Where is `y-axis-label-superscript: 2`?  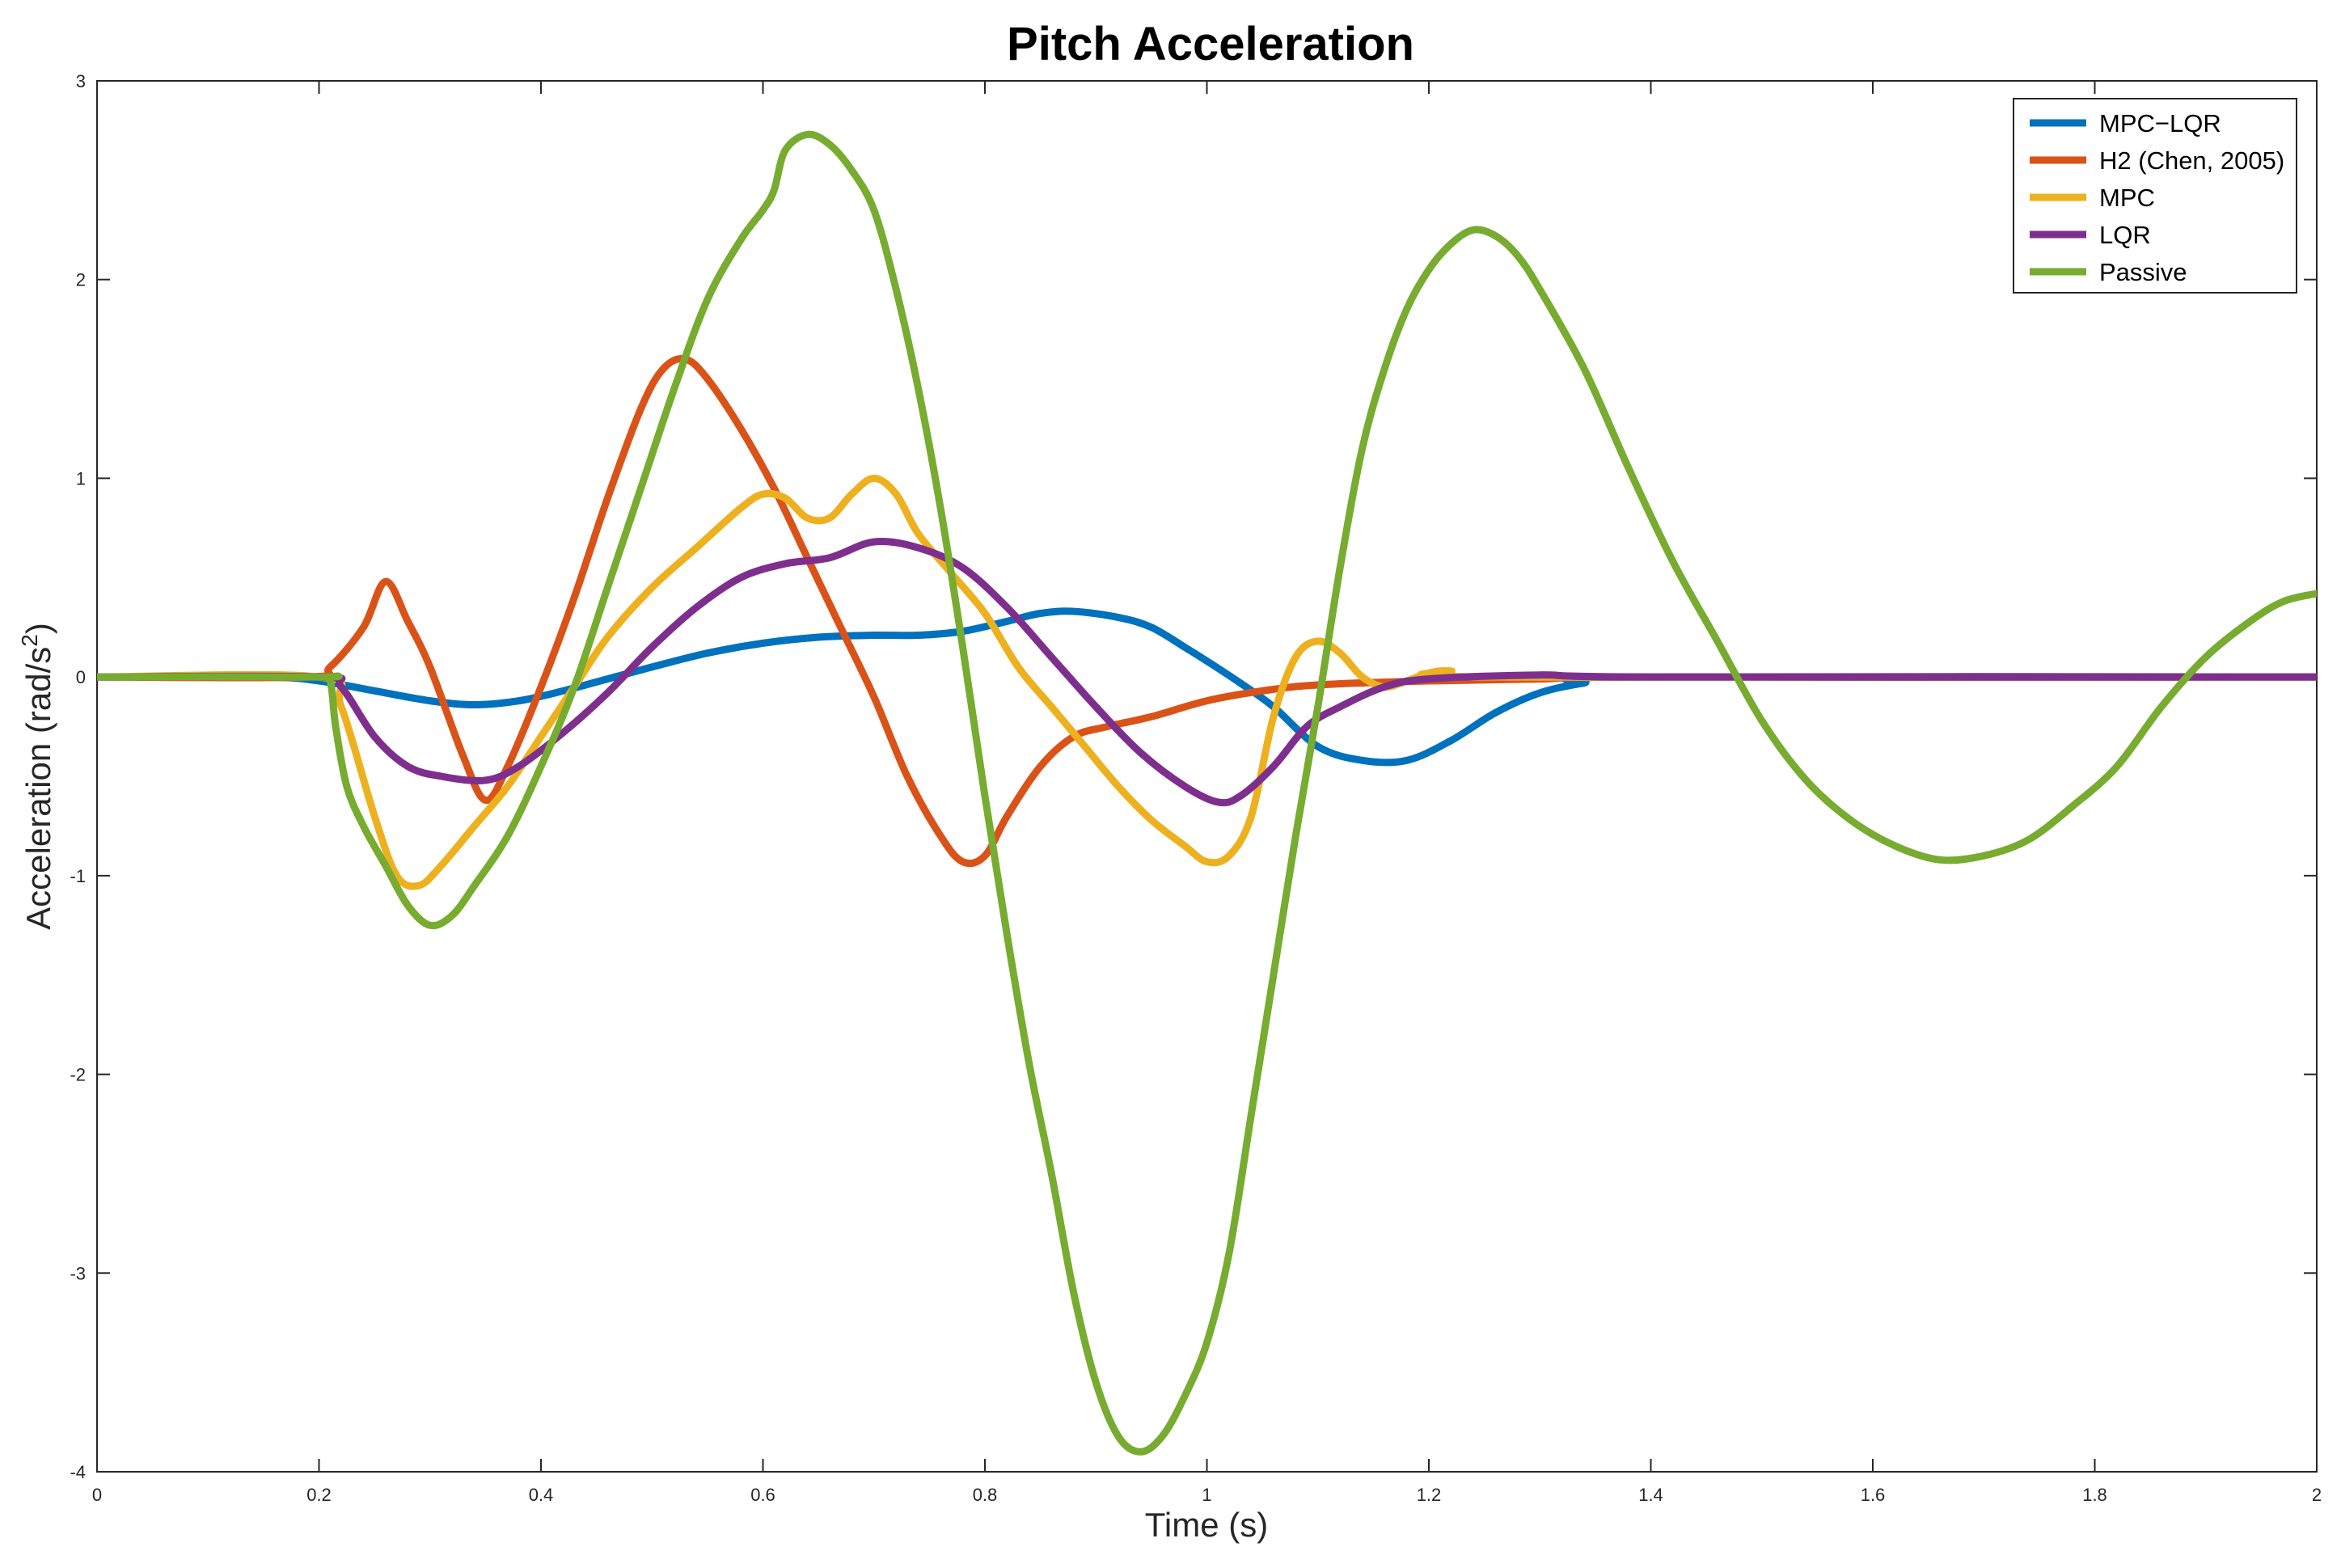
y-axis-label-superscript: 2 is located at coordinates (29, 640).